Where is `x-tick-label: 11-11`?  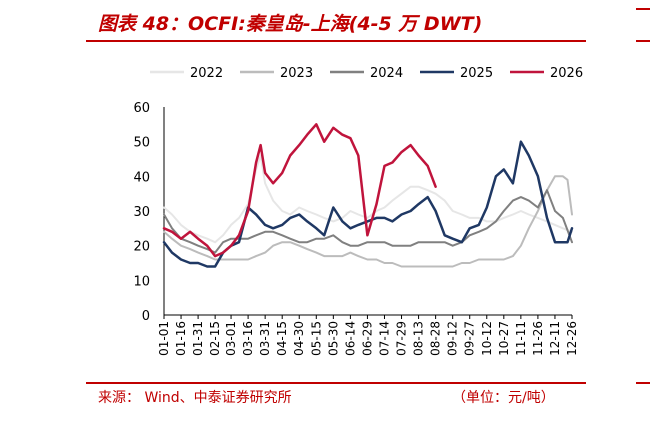
x-tick-label: 11-11 is located at coordinates (521, 338).